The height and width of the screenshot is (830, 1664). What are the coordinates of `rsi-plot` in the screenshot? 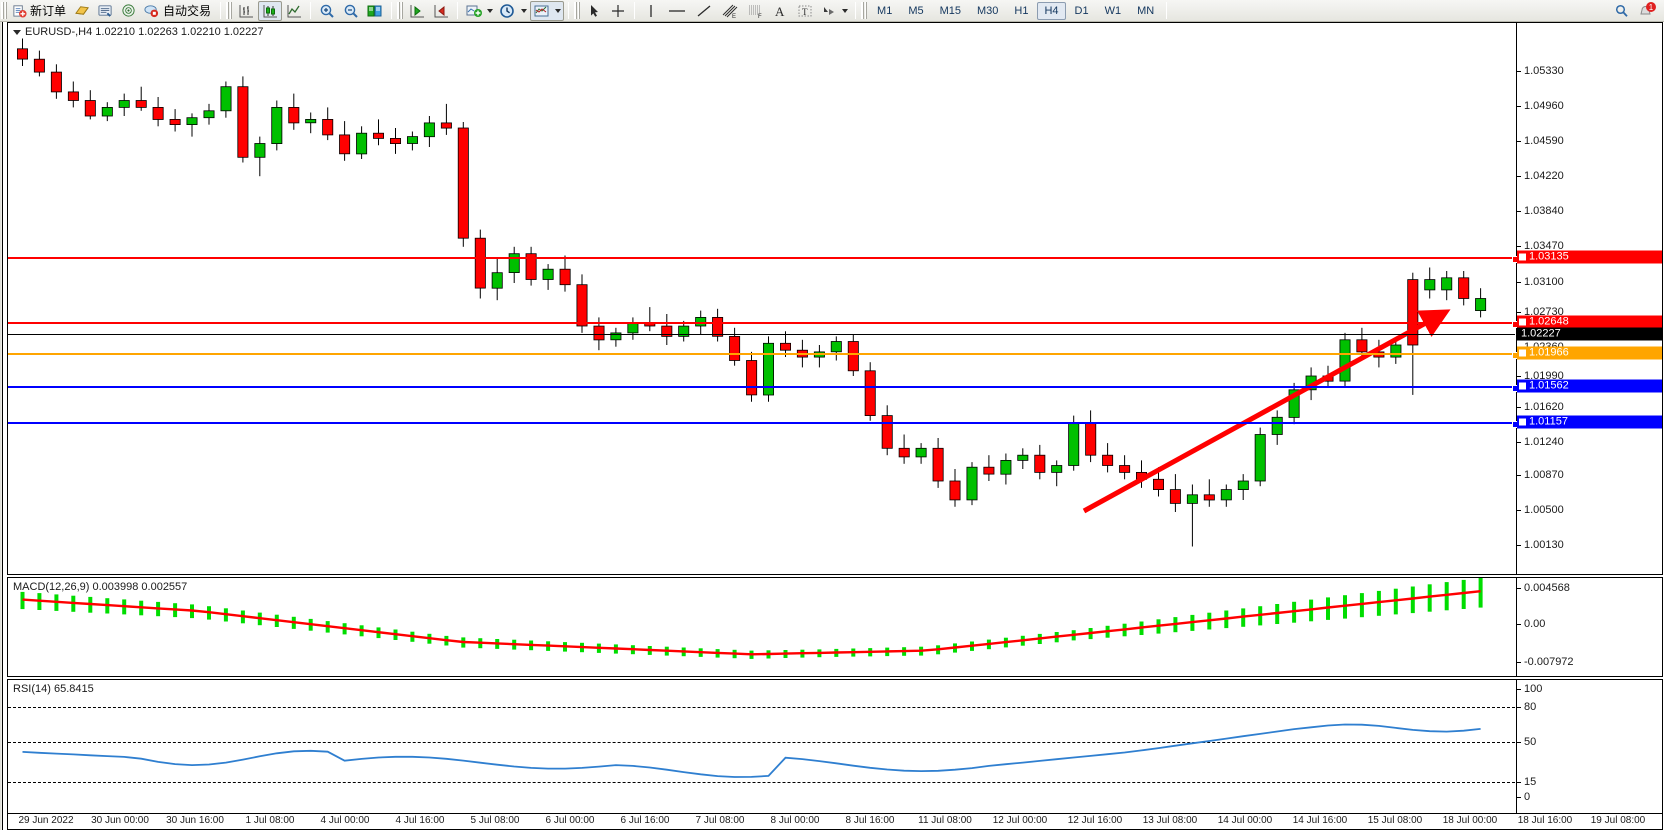 It's located at (761, 746).